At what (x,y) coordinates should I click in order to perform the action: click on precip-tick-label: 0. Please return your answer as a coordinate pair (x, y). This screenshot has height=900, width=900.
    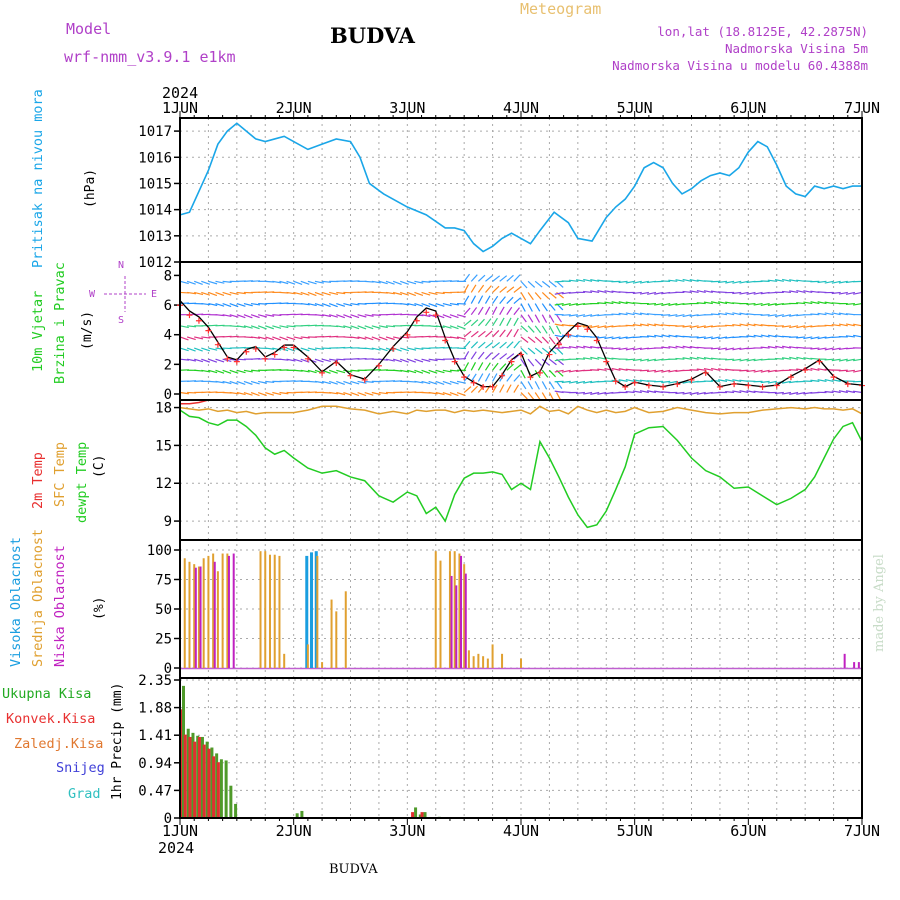
    Looking at the image, I should click on (168, 819).